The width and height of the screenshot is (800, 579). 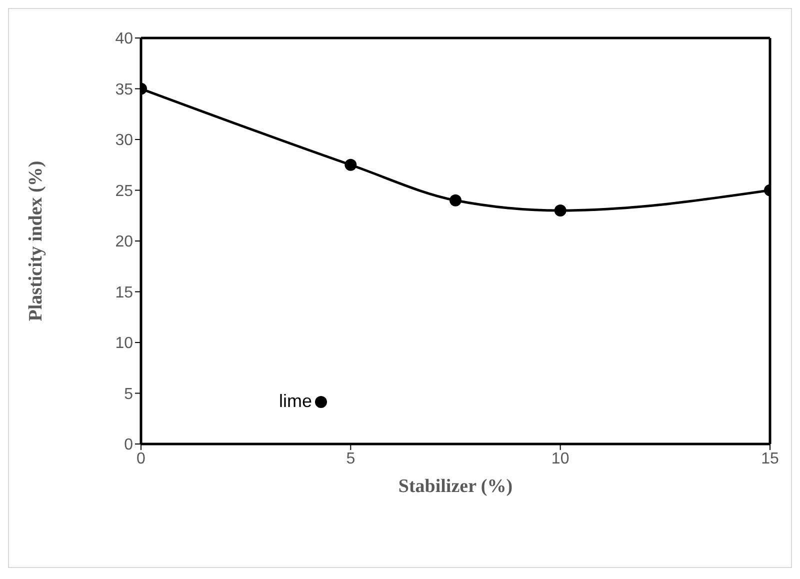 I want to click on x-tick-label: 15, so click(x=770, y=459).